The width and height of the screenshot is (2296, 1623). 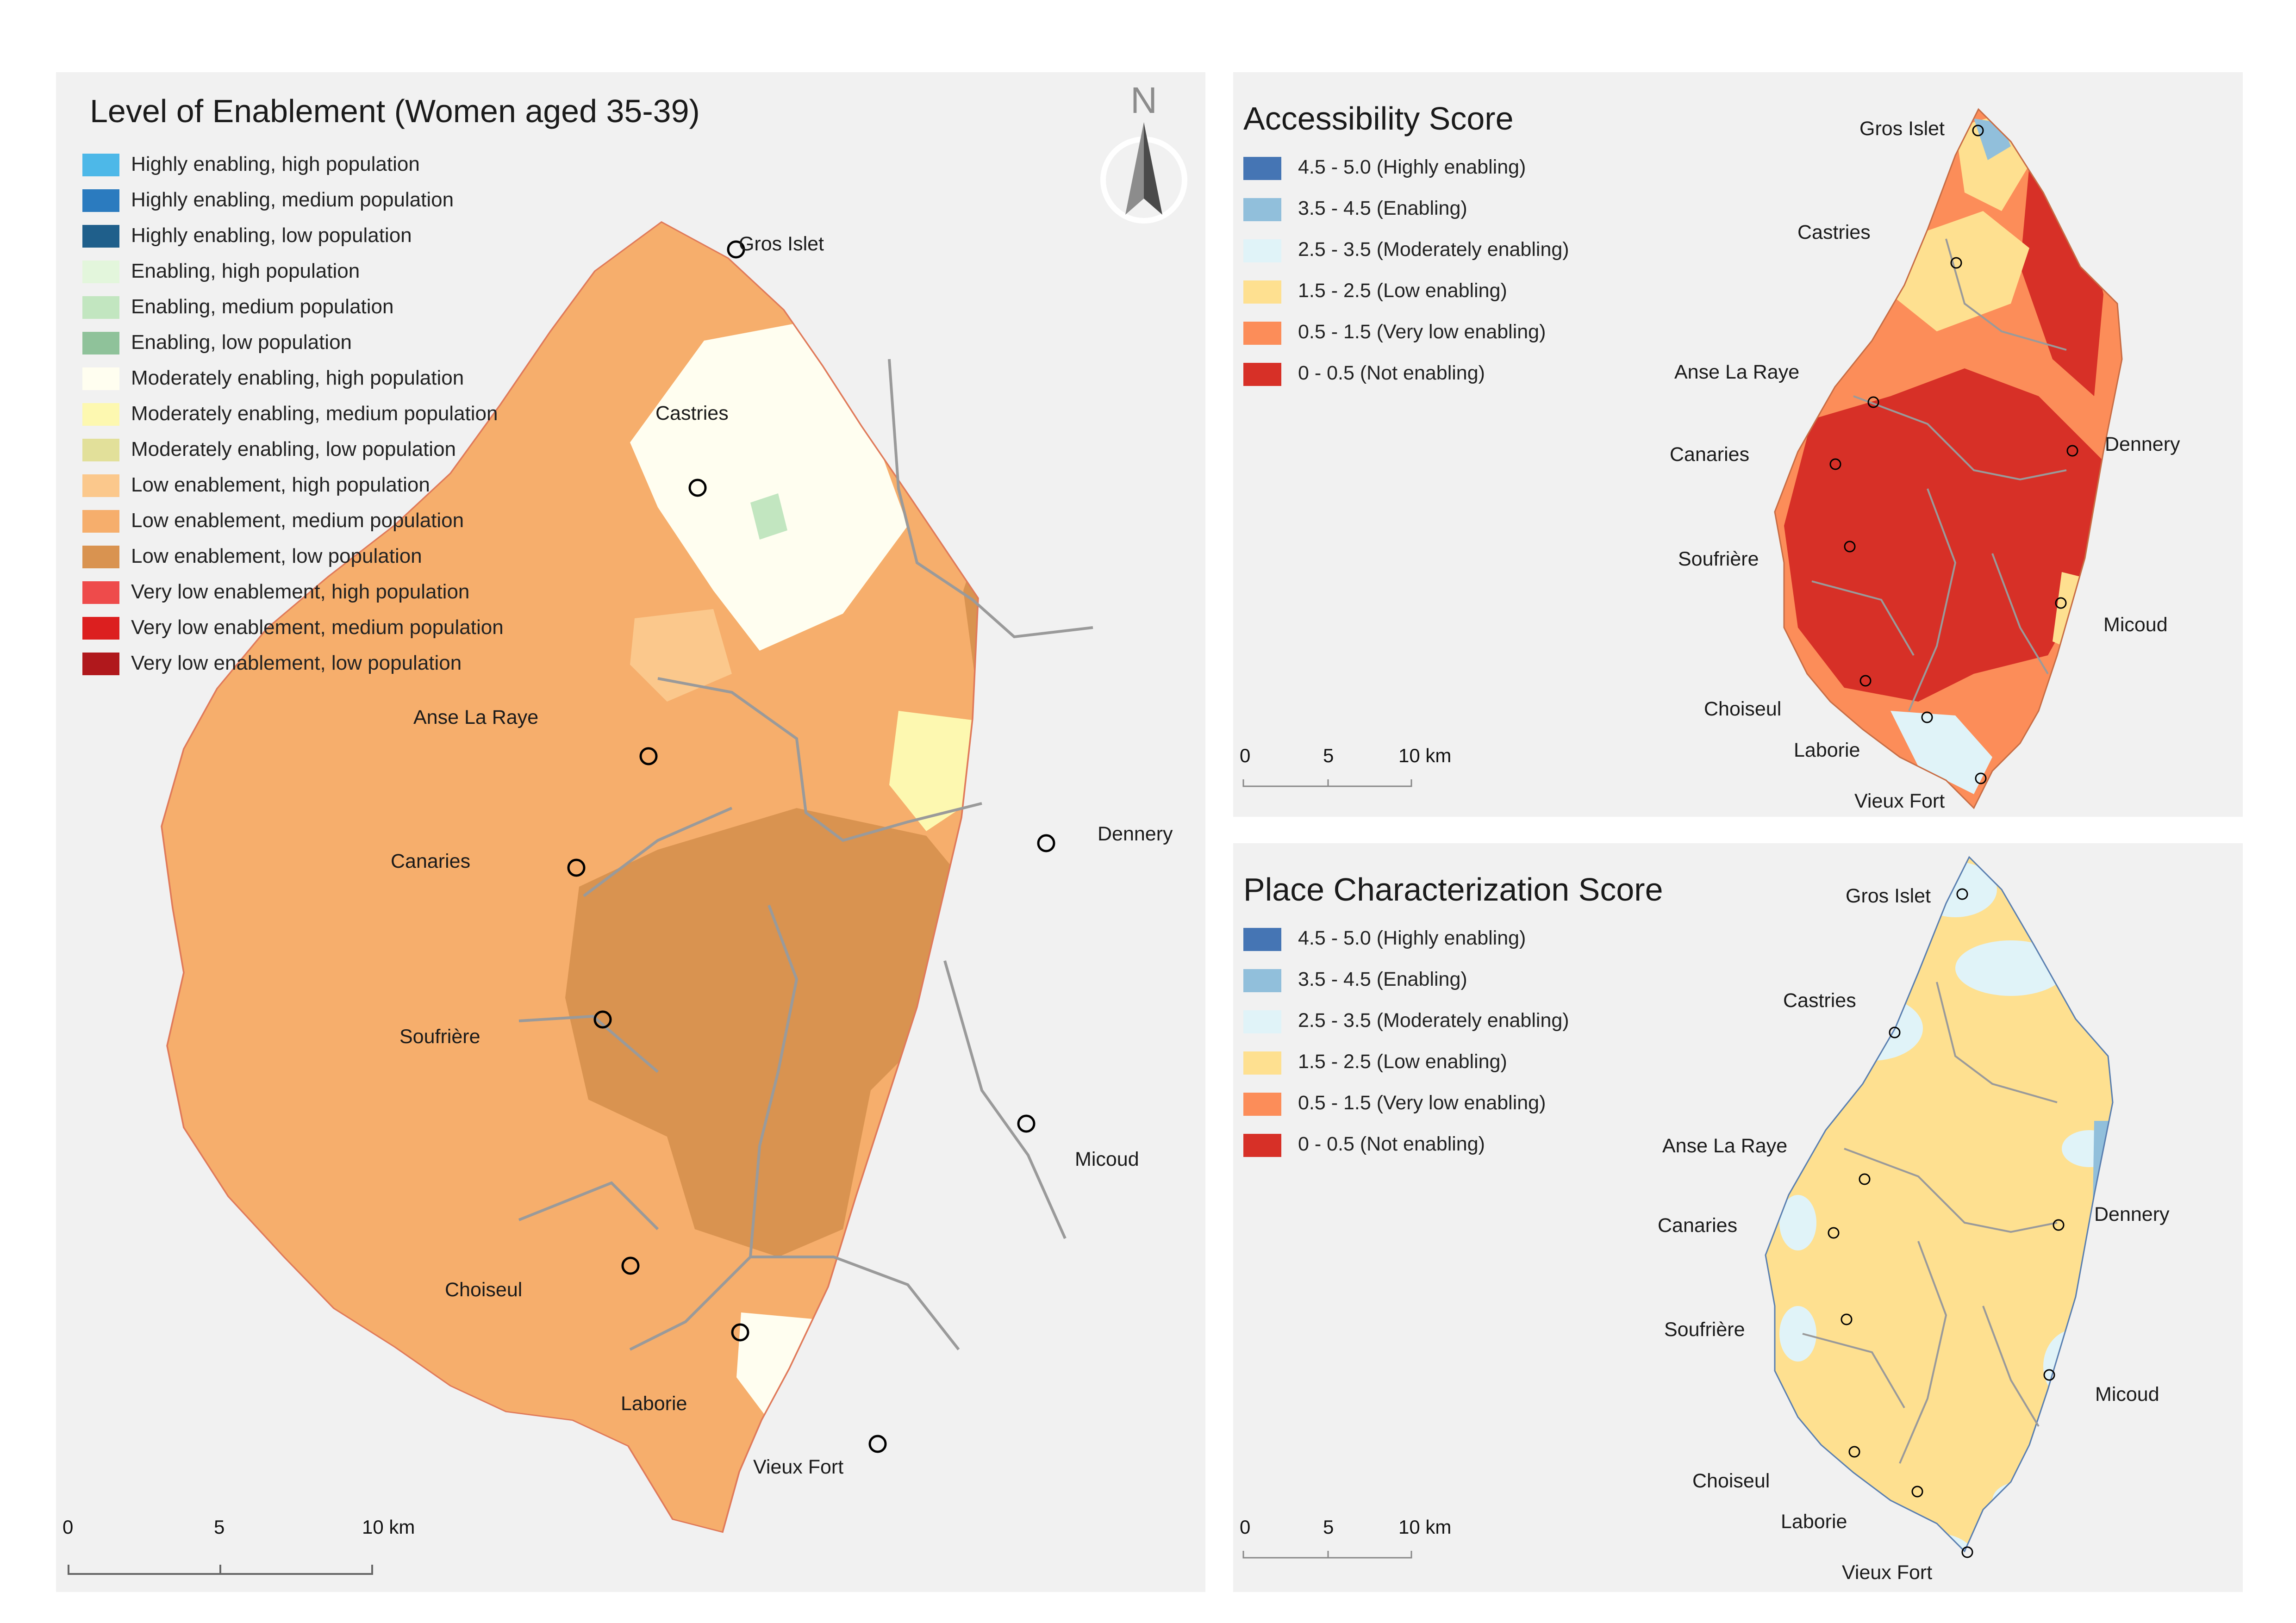 What do you see at coordinates (970, 535) in the screenshot?
I see `low-enablement-low-population-area` at bounding box center [970, 535].